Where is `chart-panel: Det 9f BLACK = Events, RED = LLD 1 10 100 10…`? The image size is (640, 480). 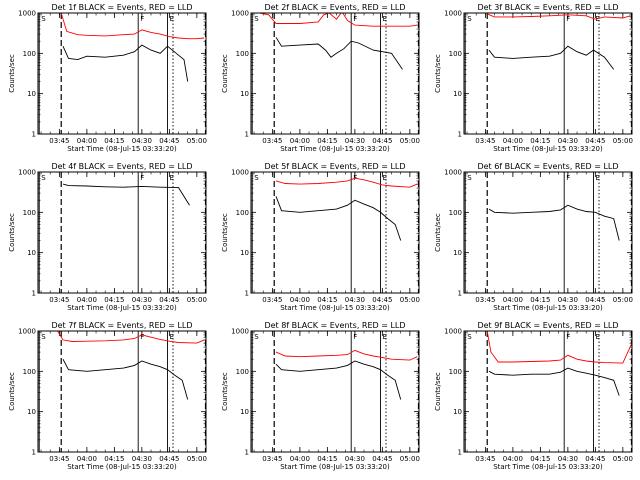 chart-panel: Det 9f BLACK = Events, RED = LLD 1 10 100 10… is located at coordinates (533, 396).